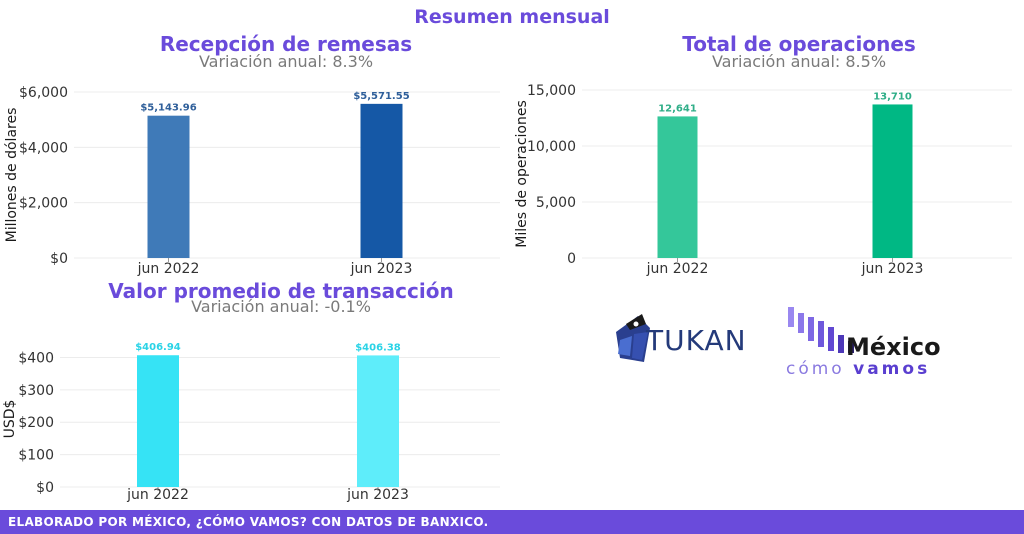 This screenshot has width=1024, height=534. What do you see at coordinates (571, 259) in the screenshot?
I see `y-tick-label: 0` at bounding box center [571, 259].